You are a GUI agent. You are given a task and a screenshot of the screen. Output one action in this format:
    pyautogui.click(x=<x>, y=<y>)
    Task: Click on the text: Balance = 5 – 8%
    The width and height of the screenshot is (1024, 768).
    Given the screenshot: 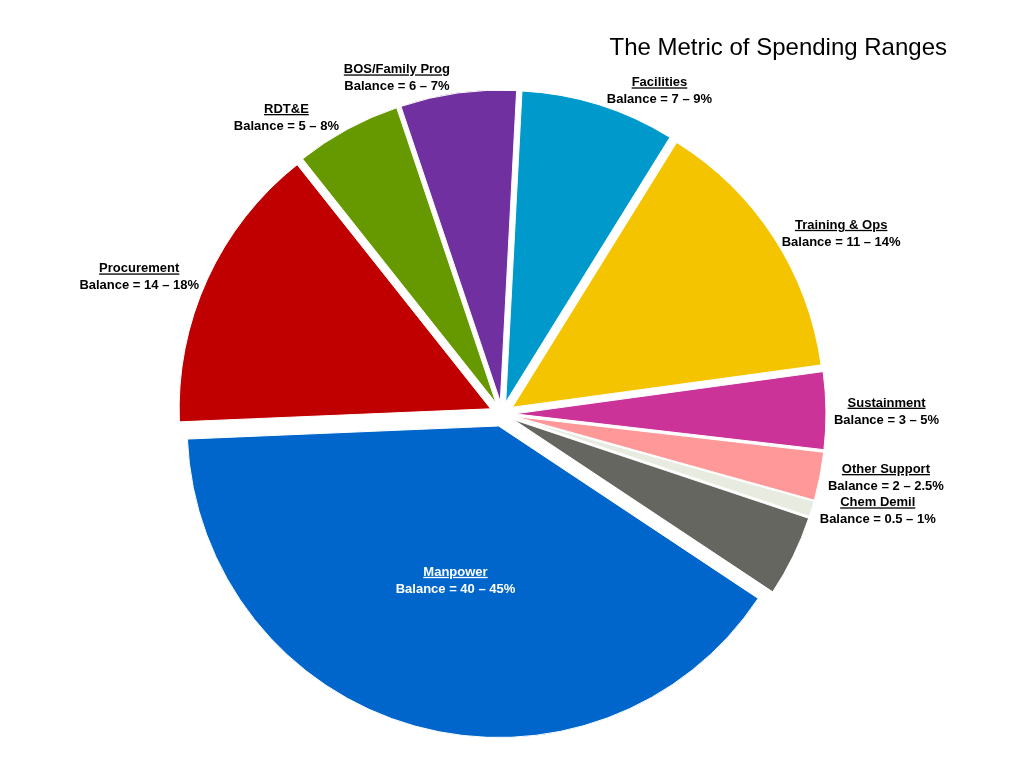 What is the action you would take?
    pyautogui.click(x=286, y=125)
    